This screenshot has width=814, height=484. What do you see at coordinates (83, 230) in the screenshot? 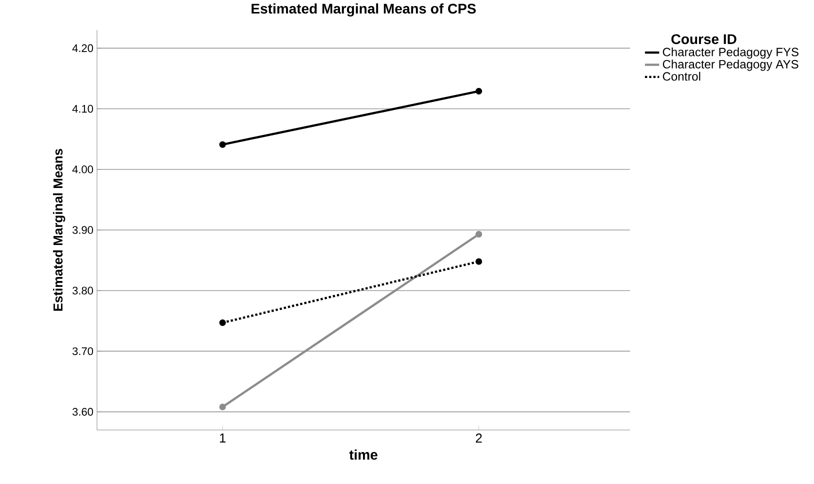
I see `y-tick-label: 3.90` at bounding box center [83, 230].